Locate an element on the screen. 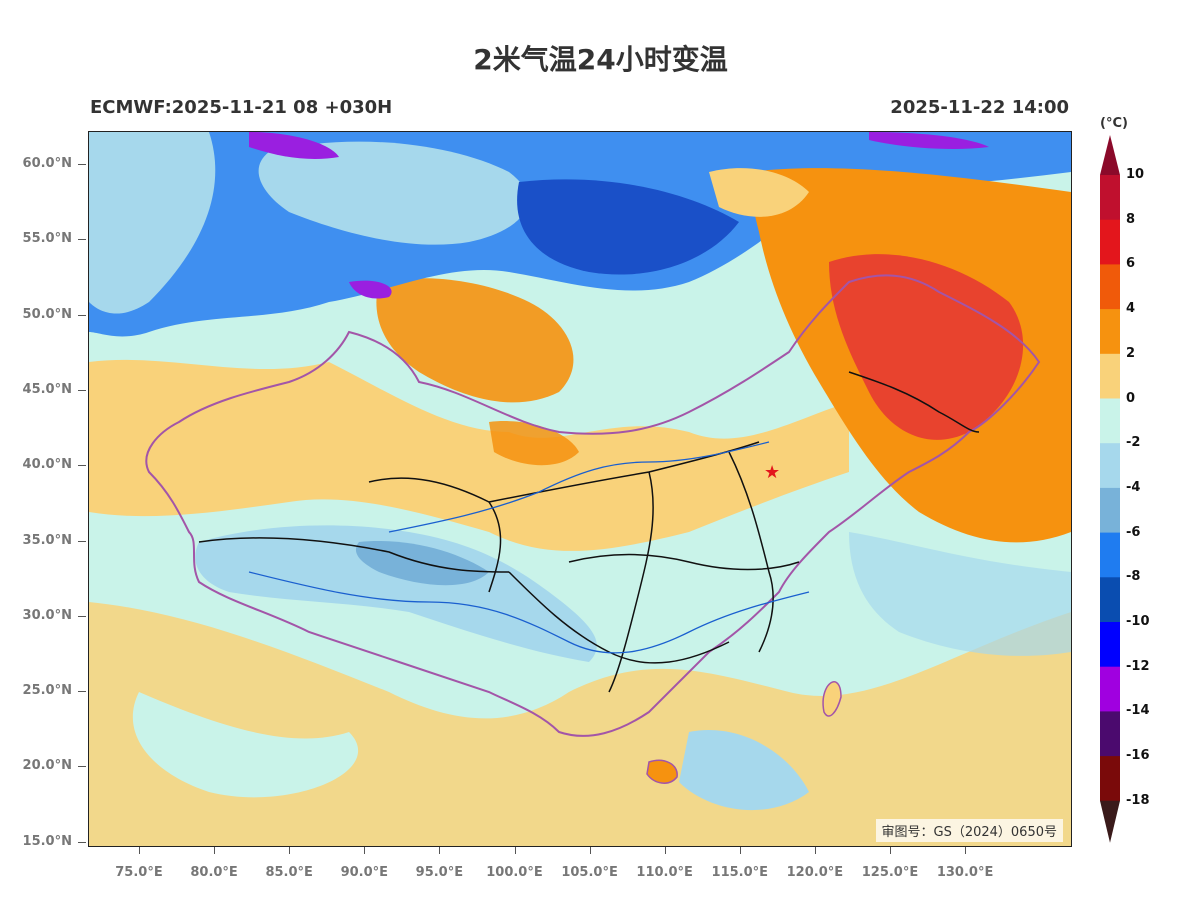  lat-tick-label: 45.0°N is located at coordinates (47, 389).